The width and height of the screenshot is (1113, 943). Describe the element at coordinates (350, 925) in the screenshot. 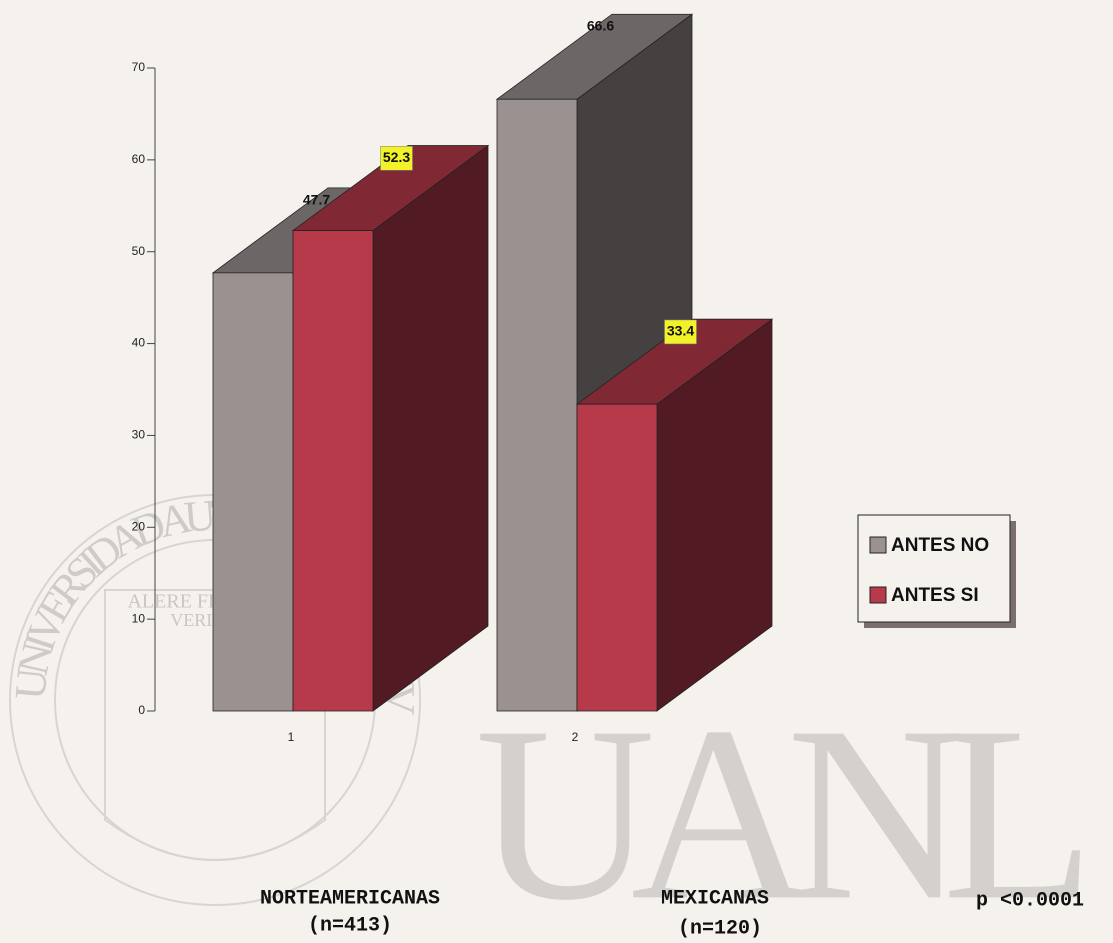

I see `annotation: (n=413)` at that location.